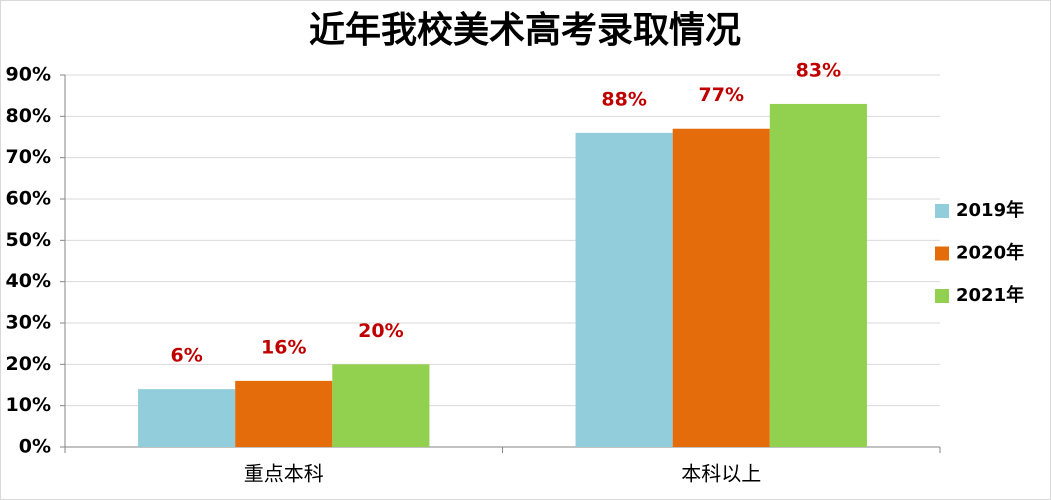 The width and height of the screenshot is (1051, 500). What do you see at coordinates (525, 30) in the screenshot?
I see `chart-title: 近年我校美术高考录取情况` at bounding box center [525, 30].